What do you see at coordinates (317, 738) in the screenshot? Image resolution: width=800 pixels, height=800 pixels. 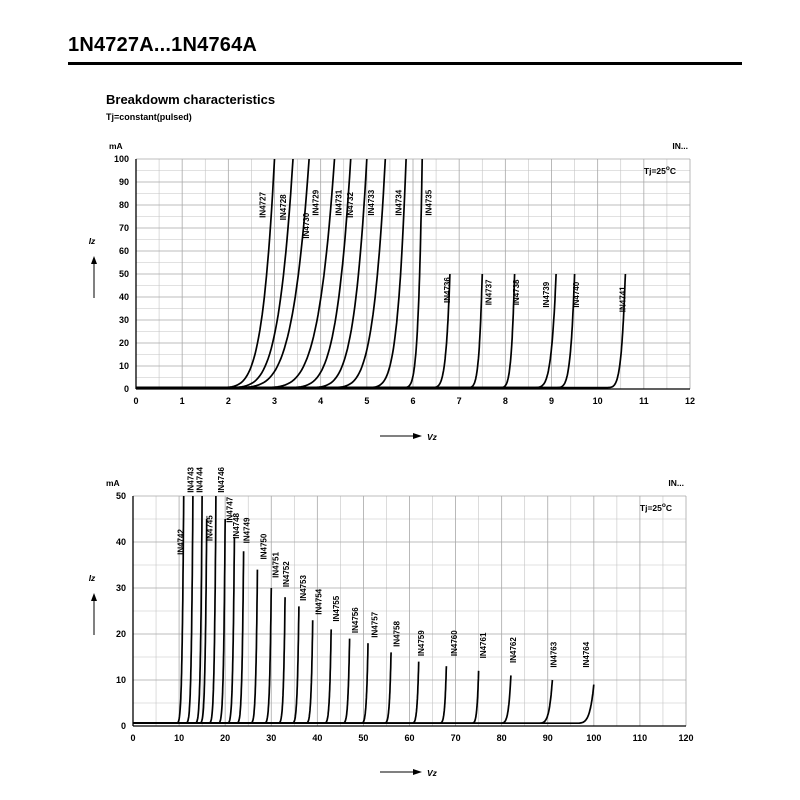 I see `x-tick-label: 40` at bounding box center [317, 738].